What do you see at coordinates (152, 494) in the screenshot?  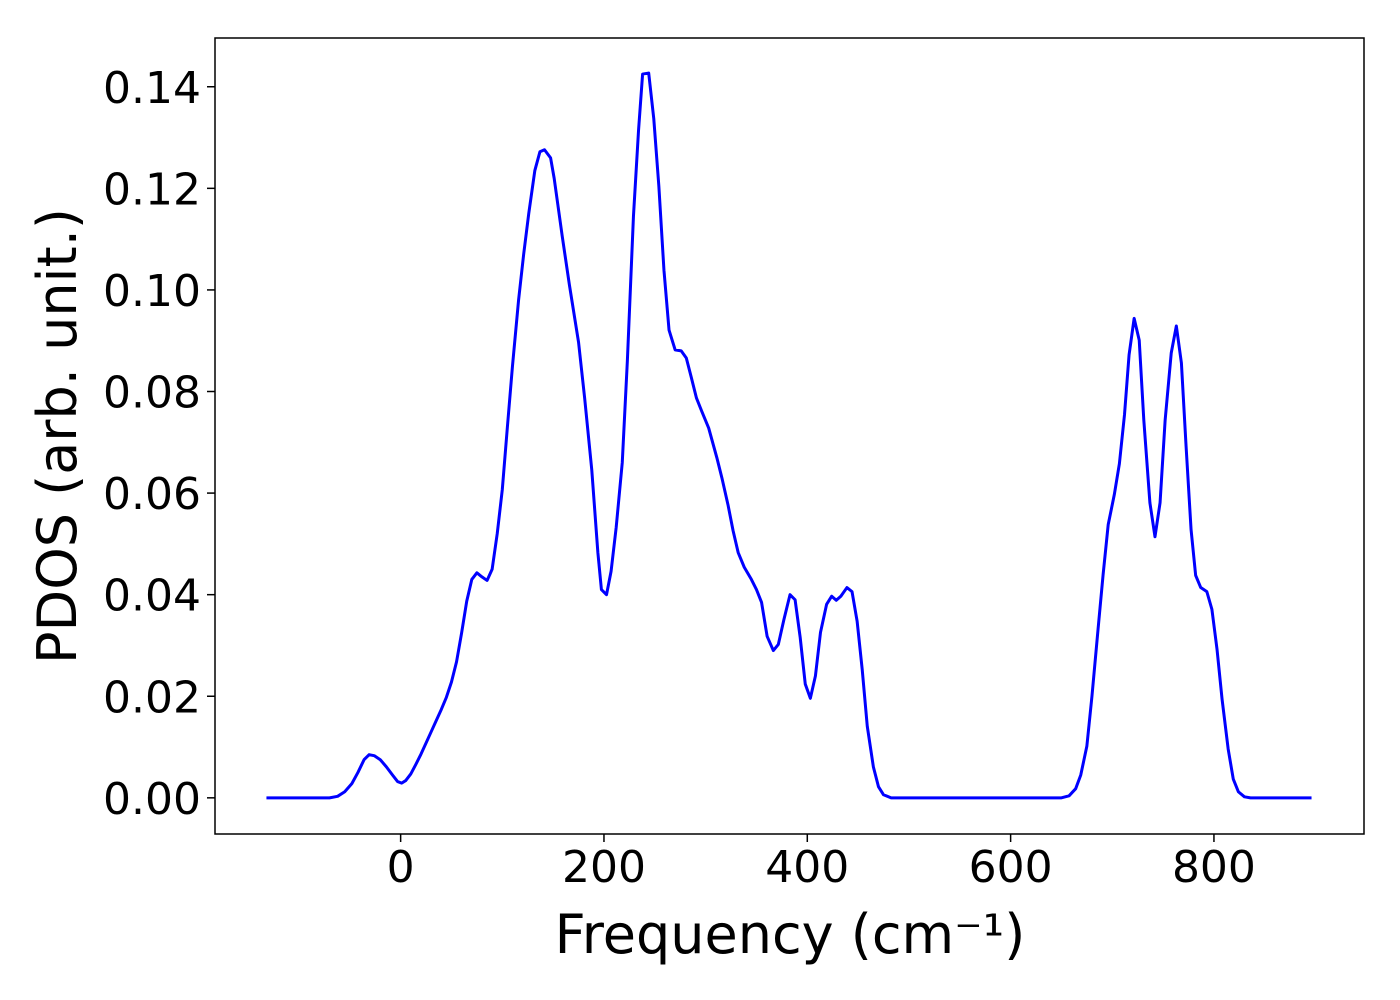 I see `y-tick-label: 0.06` at bounding box center [152, 494].